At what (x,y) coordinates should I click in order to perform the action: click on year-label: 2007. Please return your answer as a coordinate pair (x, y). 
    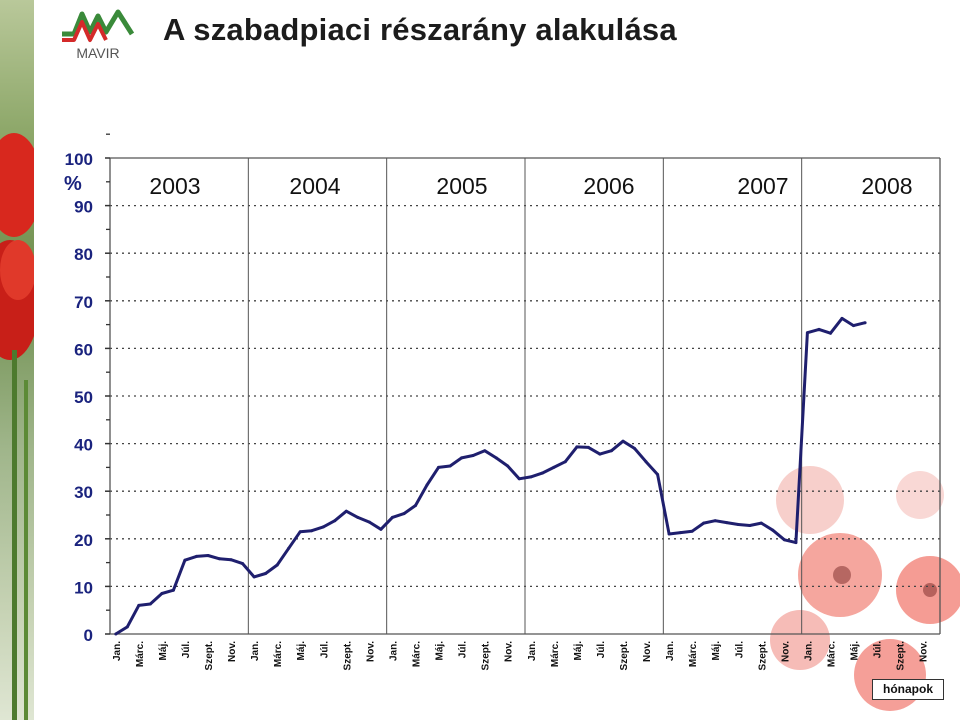
    Looking at the image, I should click on (762, 186).